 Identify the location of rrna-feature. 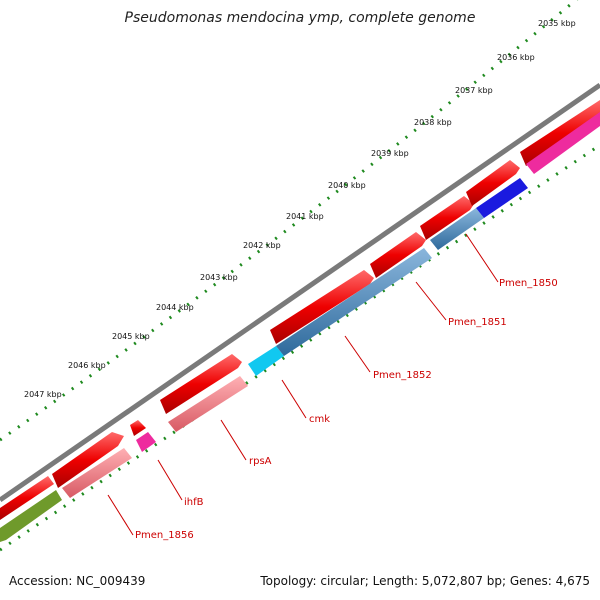
(97, 473).